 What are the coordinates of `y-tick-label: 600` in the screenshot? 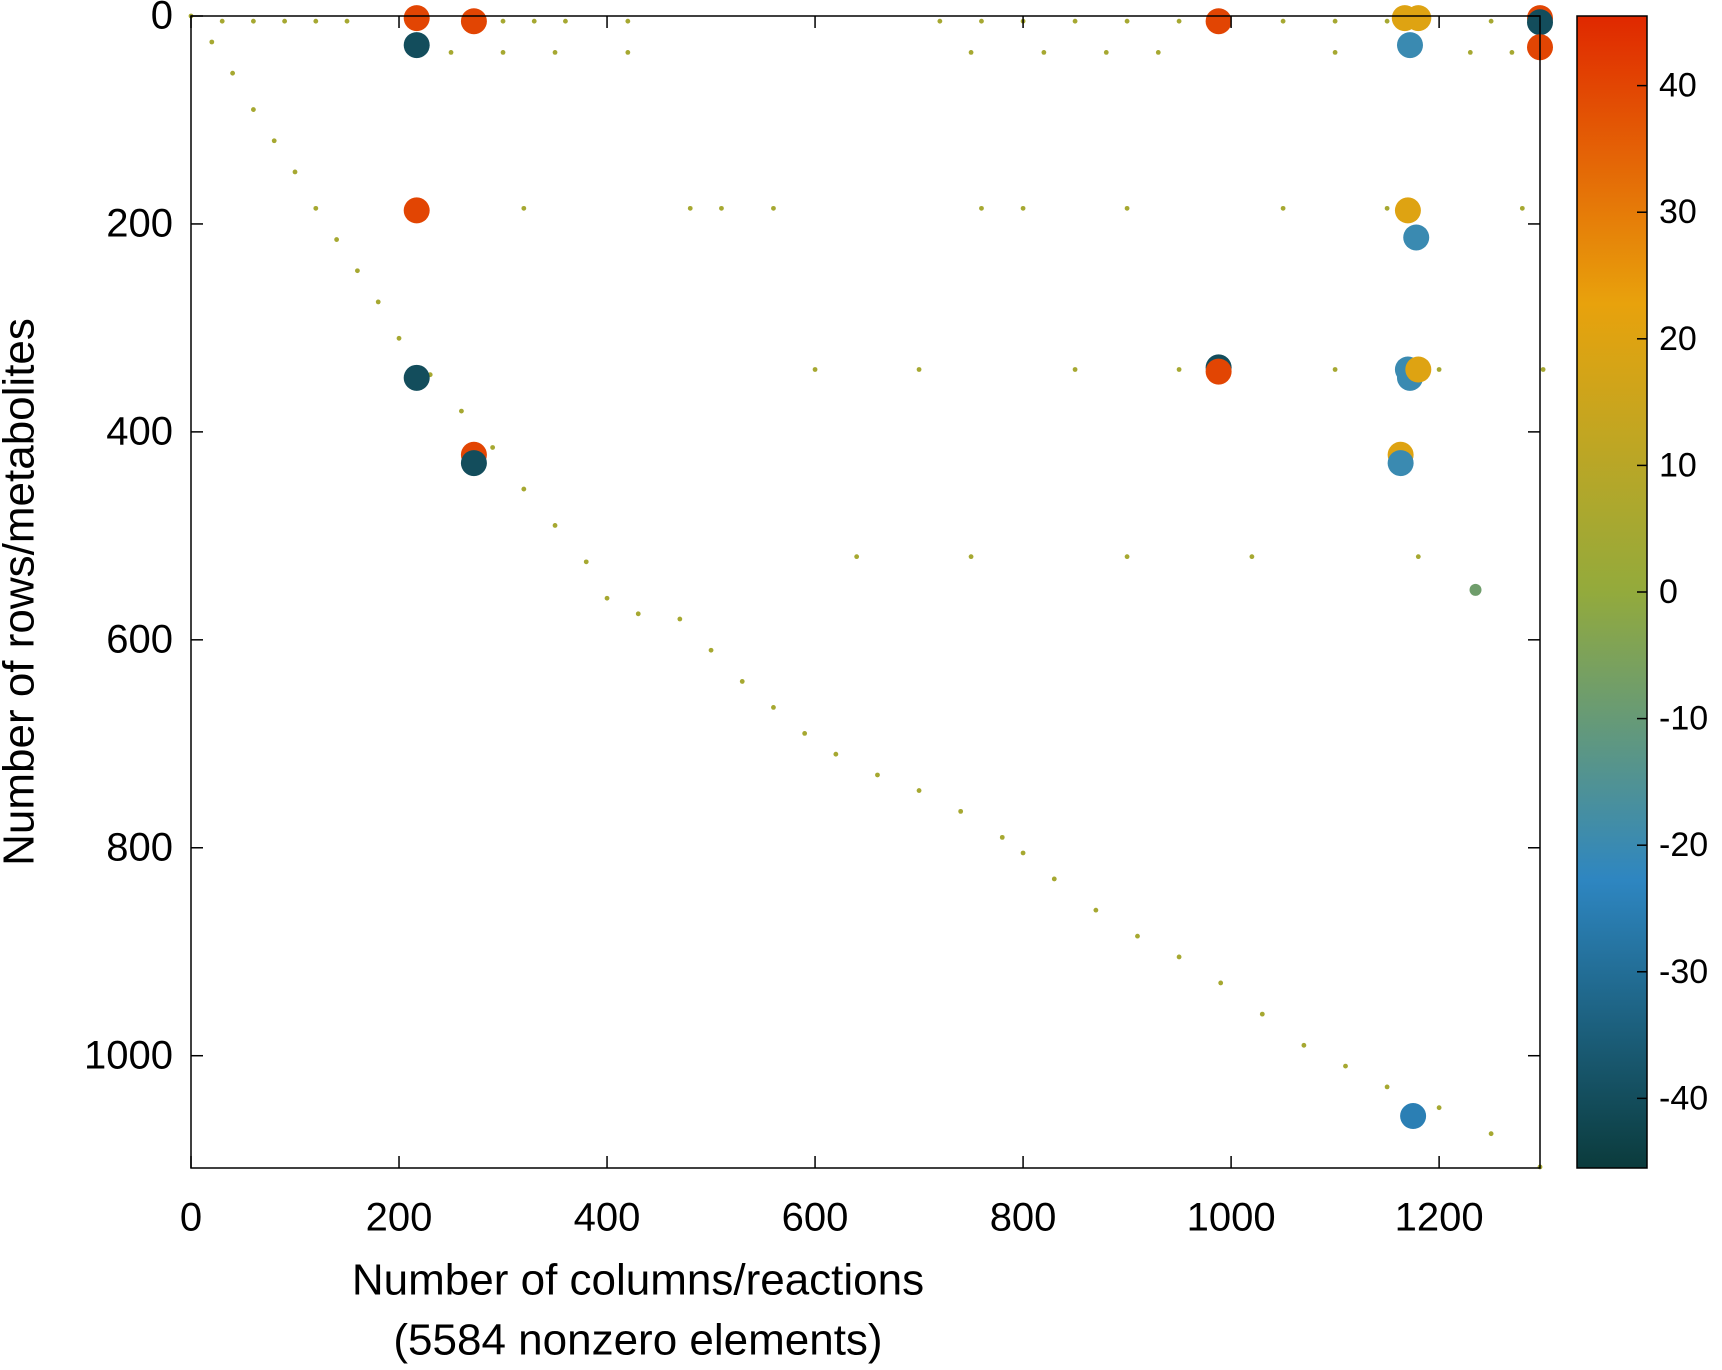 It's located at (139, 639).